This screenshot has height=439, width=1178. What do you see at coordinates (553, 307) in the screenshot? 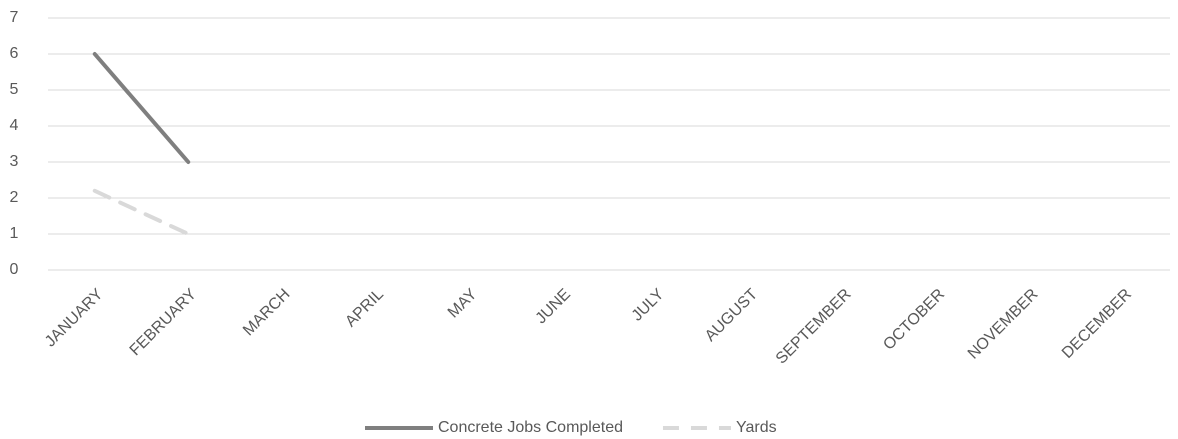
I see `x-tick-label: JUNE` at bounding box center [553, 307].